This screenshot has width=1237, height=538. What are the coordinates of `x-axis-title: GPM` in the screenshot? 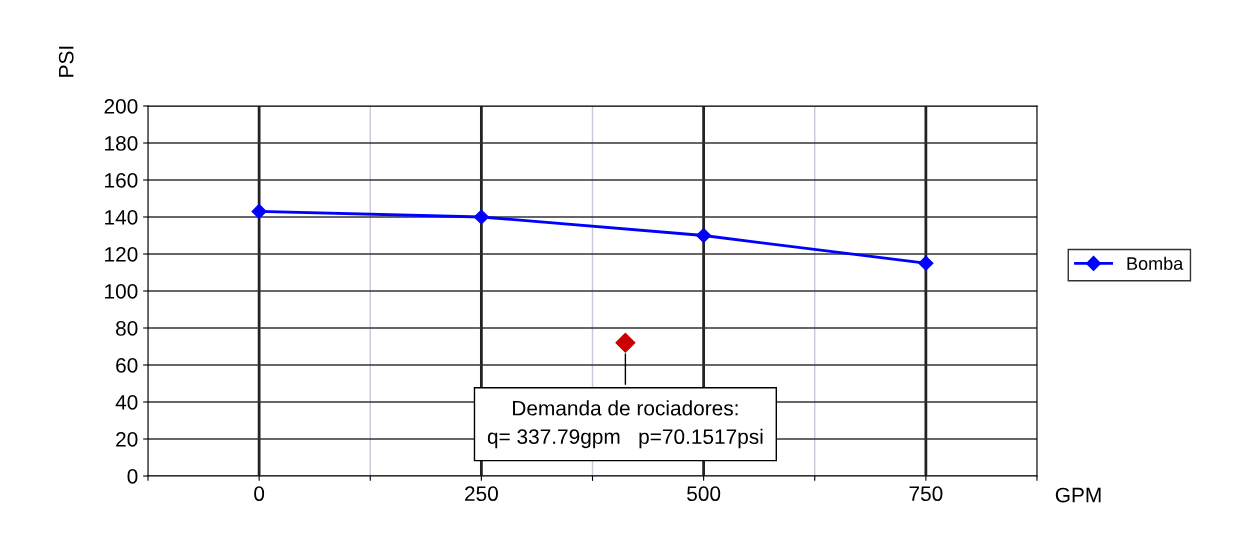 It's located at (1078, 495).